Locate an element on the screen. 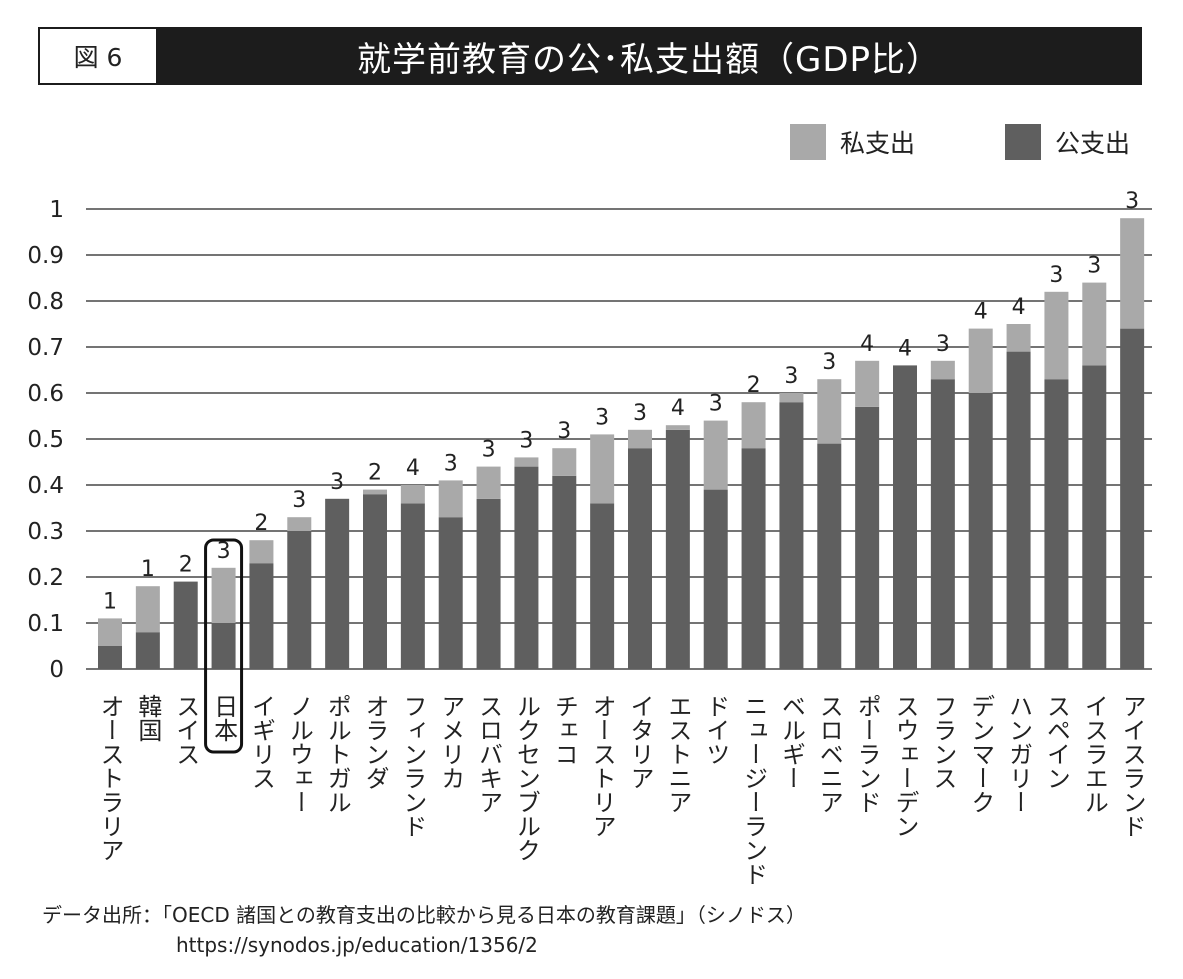  y-tick-label: 0.4 is located at coordinates (45, 486).